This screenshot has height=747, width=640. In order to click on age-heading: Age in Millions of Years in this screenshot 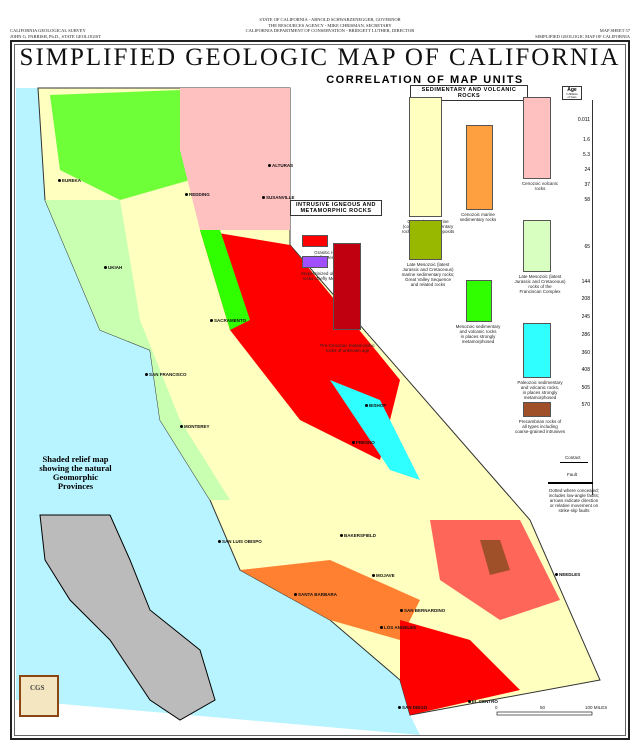, I will do `click(572, 93)`.